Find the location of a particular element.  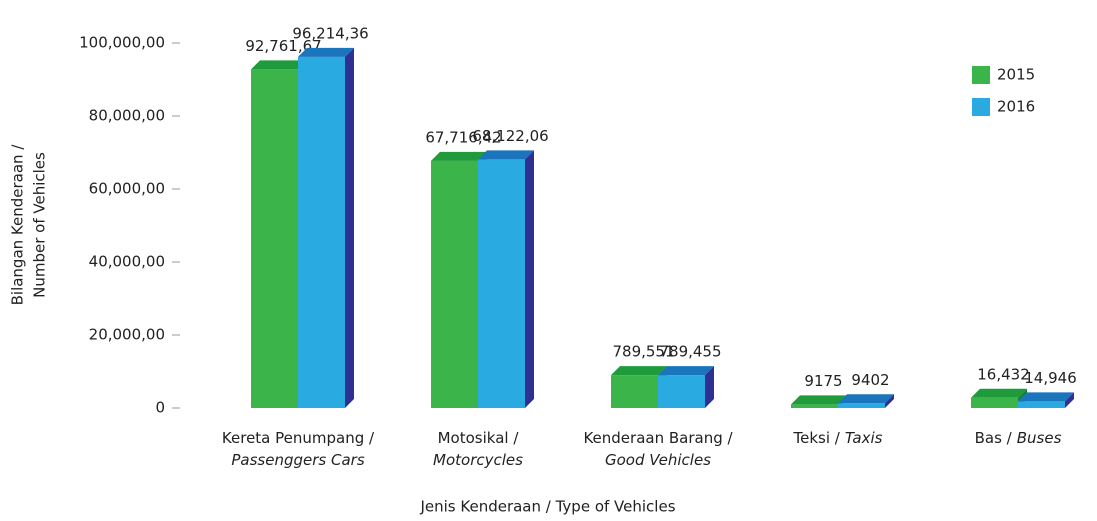

y-tick-label: 60,000,00 is located at coordinates (127, 189).